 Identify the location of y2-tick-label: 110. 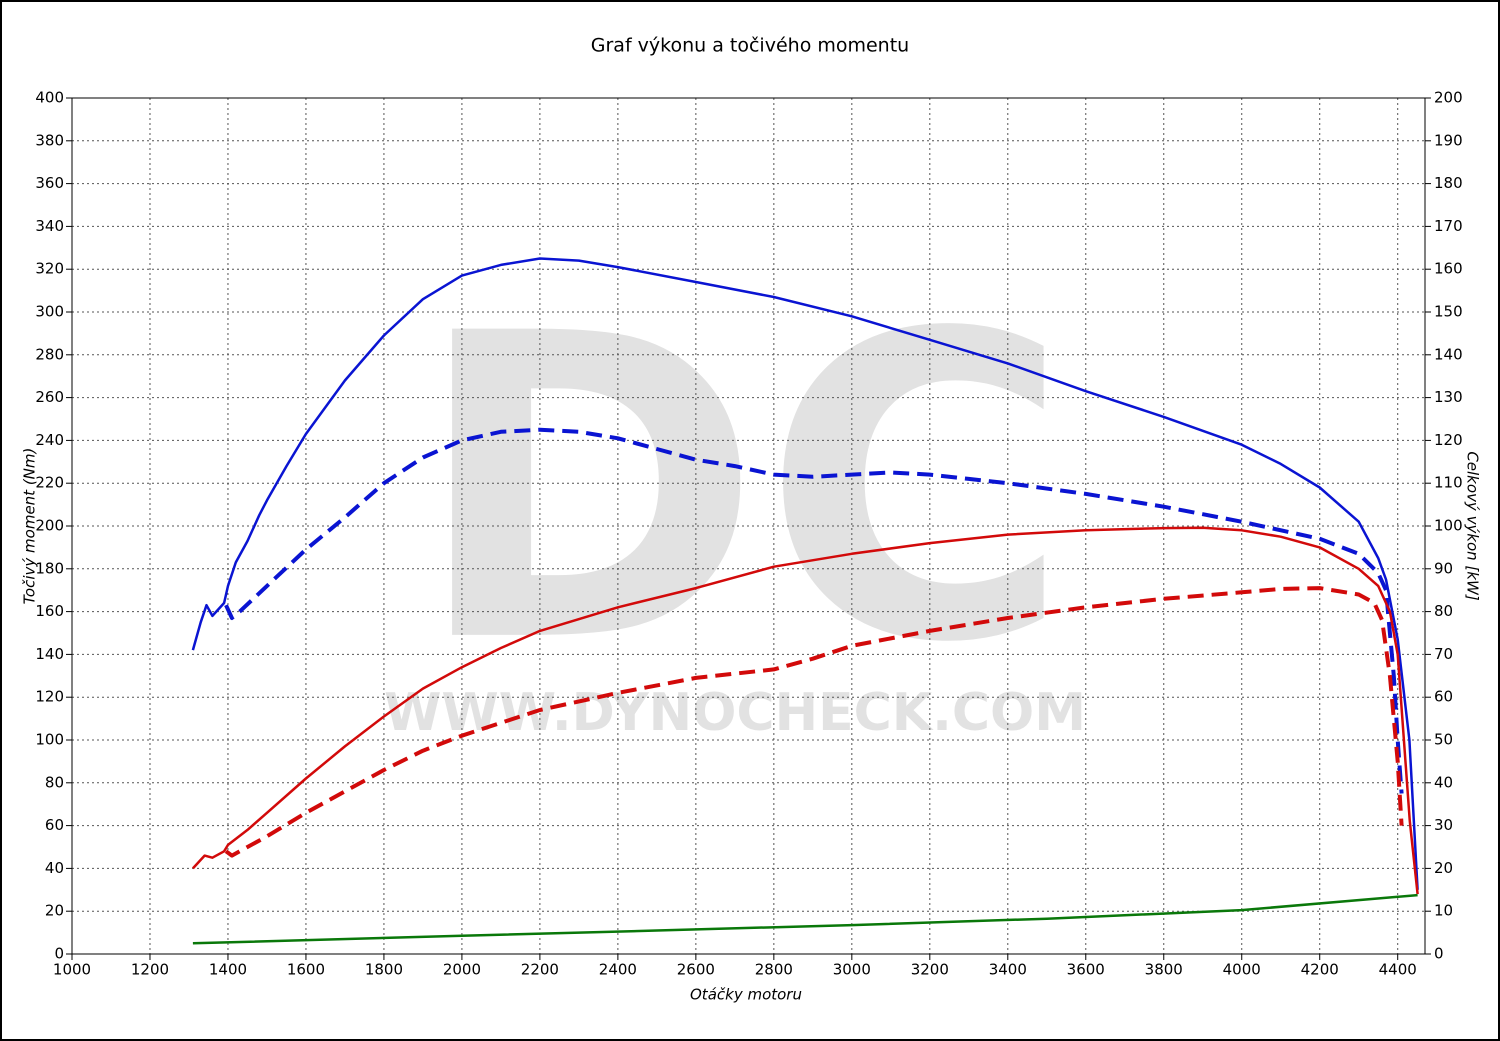
(1448, 483).